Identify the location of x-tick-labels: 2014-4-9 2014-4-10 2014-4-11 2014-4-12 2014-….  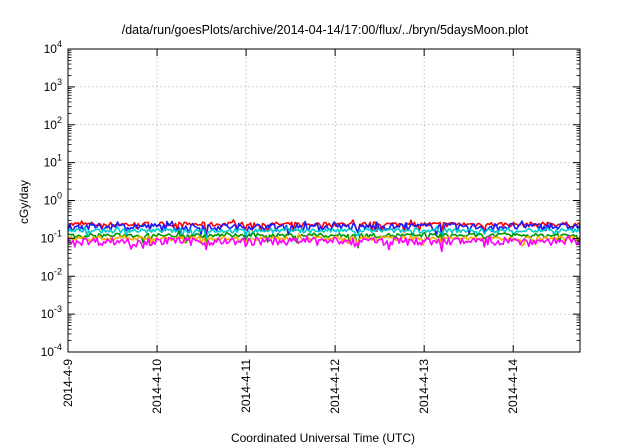
(290, 386).